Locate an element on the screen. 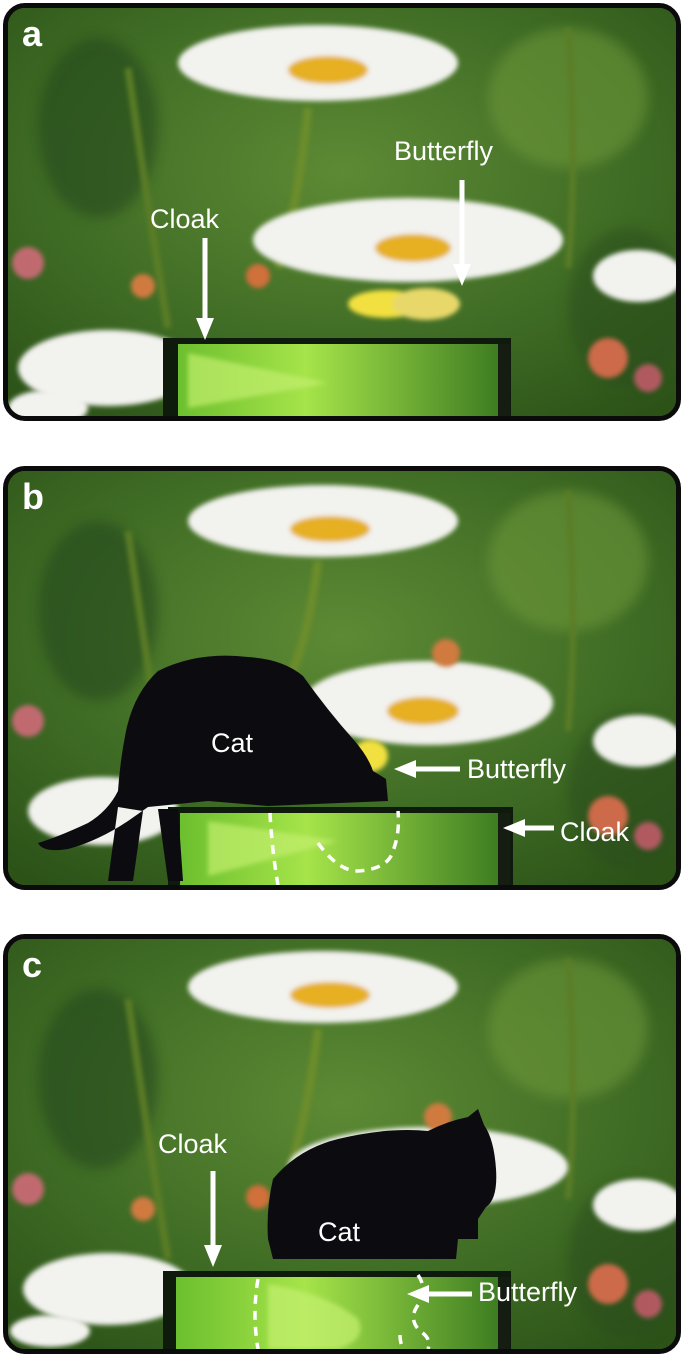 The image size is (685, 1358). panel-letter: c is located at coordinates (32, 964).